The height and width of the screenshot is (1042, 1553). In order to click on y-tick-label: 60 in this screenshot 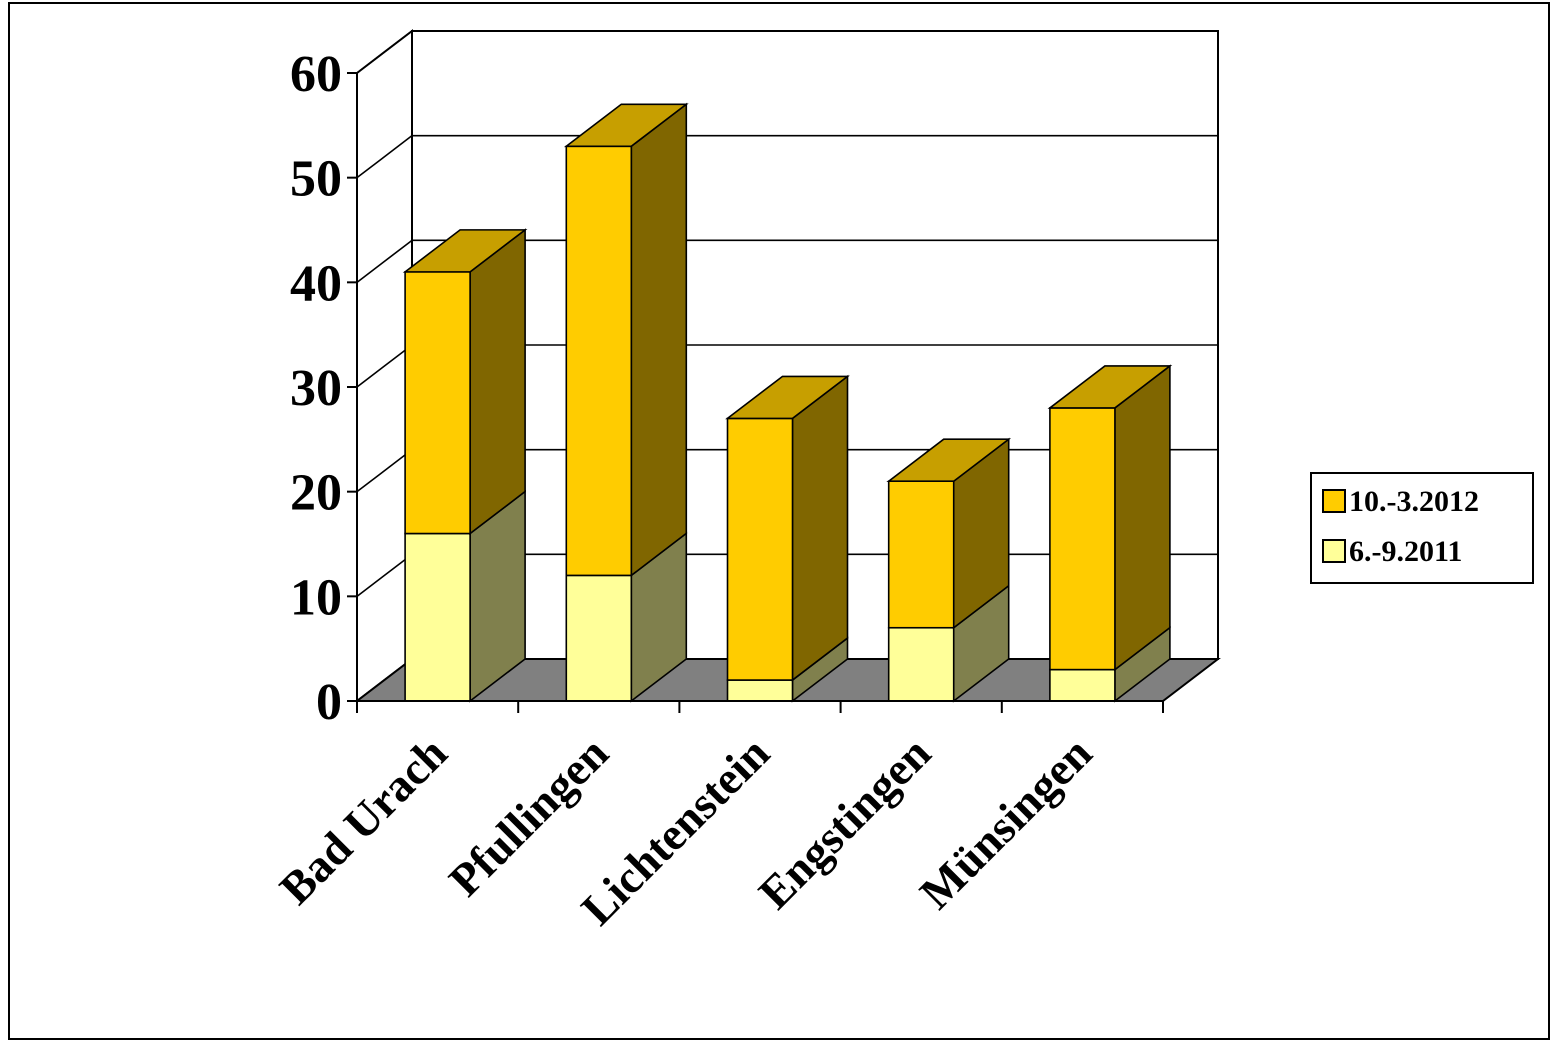, I will do `click(316, 74)`.